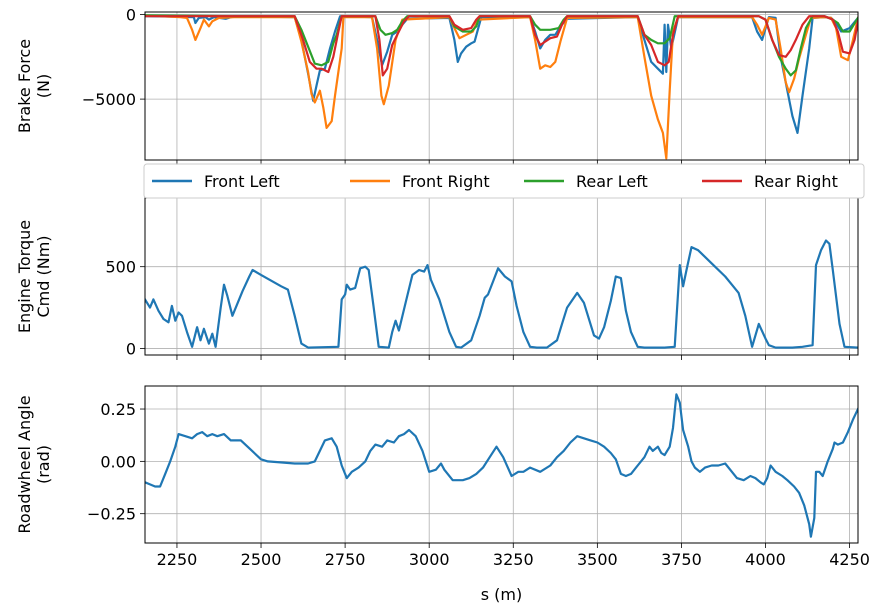 Image resolution: width=881 pixels, height=608 pixels. What do you see at coordinates (242, 181) in the screenshot?
I see `legend-label: Front Left` at bounding box center [242, 181].